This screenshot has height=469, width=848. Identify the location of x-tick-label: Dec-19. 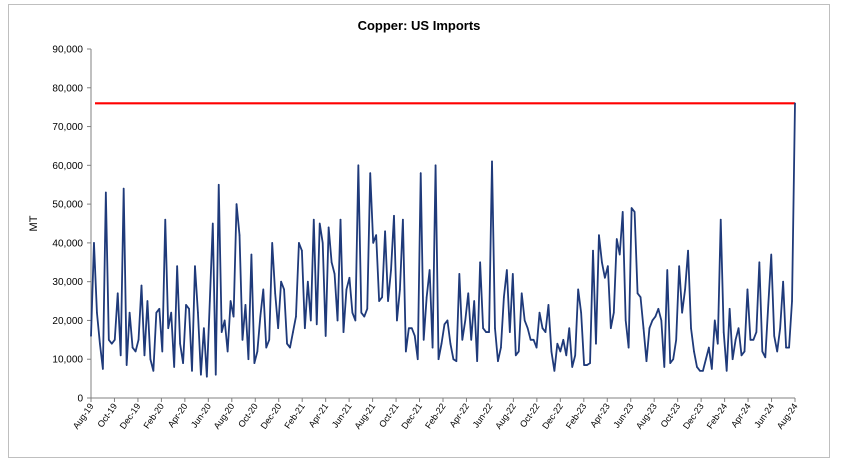
(130, 416).